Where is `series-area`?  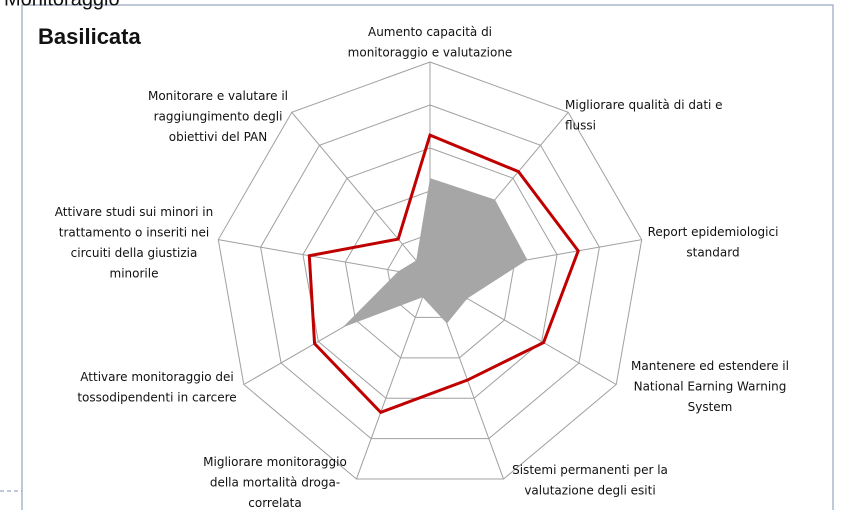
series-area is located at coordinates (435, 253).